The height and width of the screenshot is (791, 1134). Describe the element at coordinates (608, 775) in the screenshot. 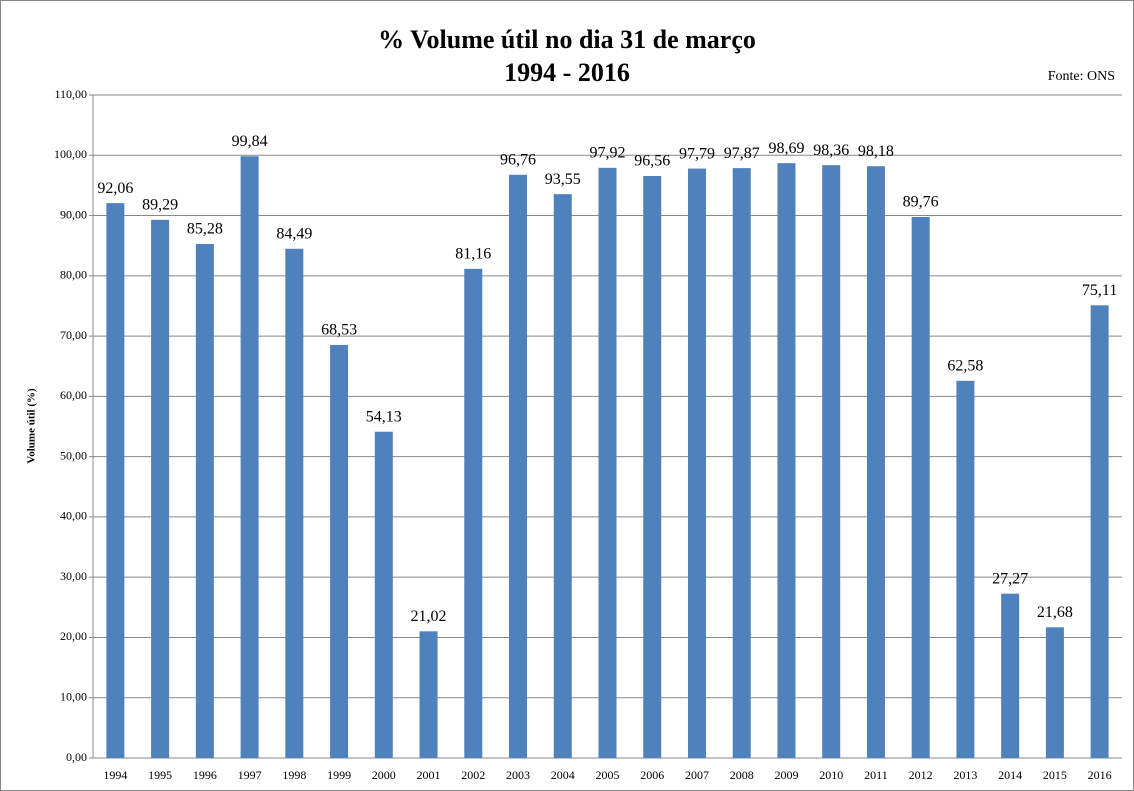

I see `x-tick-label: 2005` at that location.